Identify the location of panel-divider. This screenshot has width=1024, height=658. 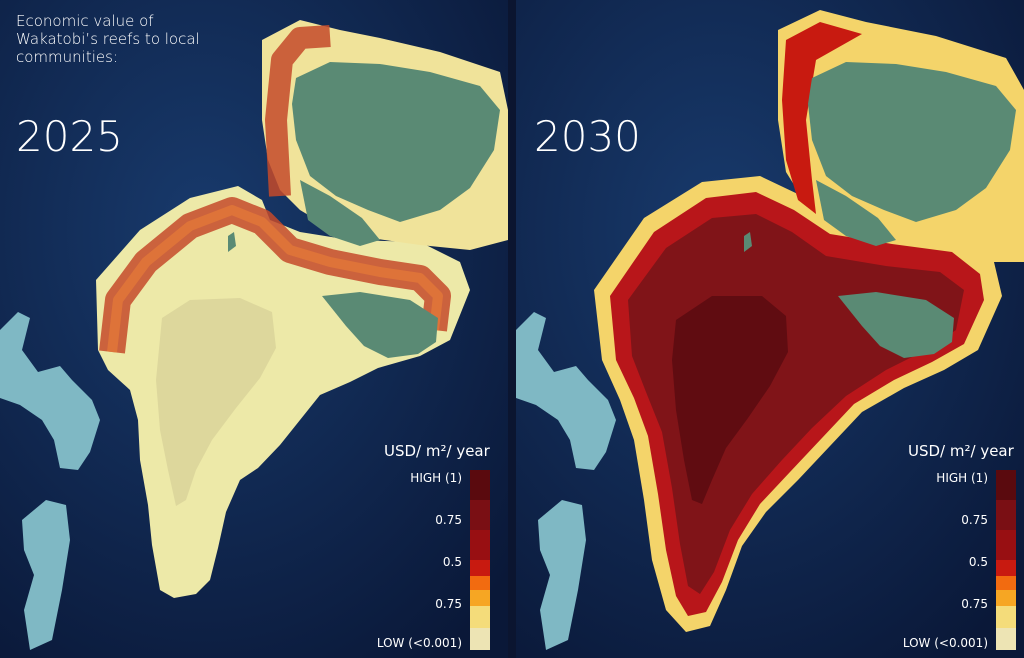
(512, 329).